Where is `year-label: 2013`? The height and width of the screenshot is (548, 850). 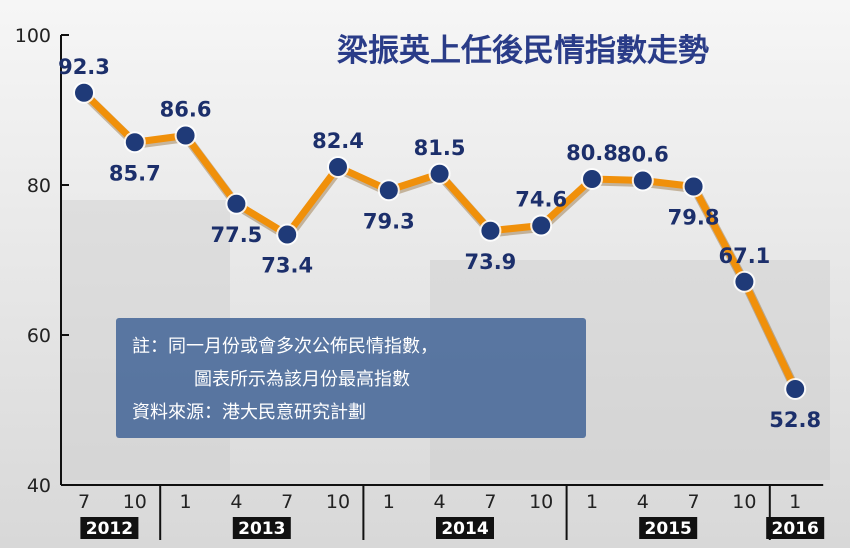
year-label: 2013 is located at coordinates (261, 529).